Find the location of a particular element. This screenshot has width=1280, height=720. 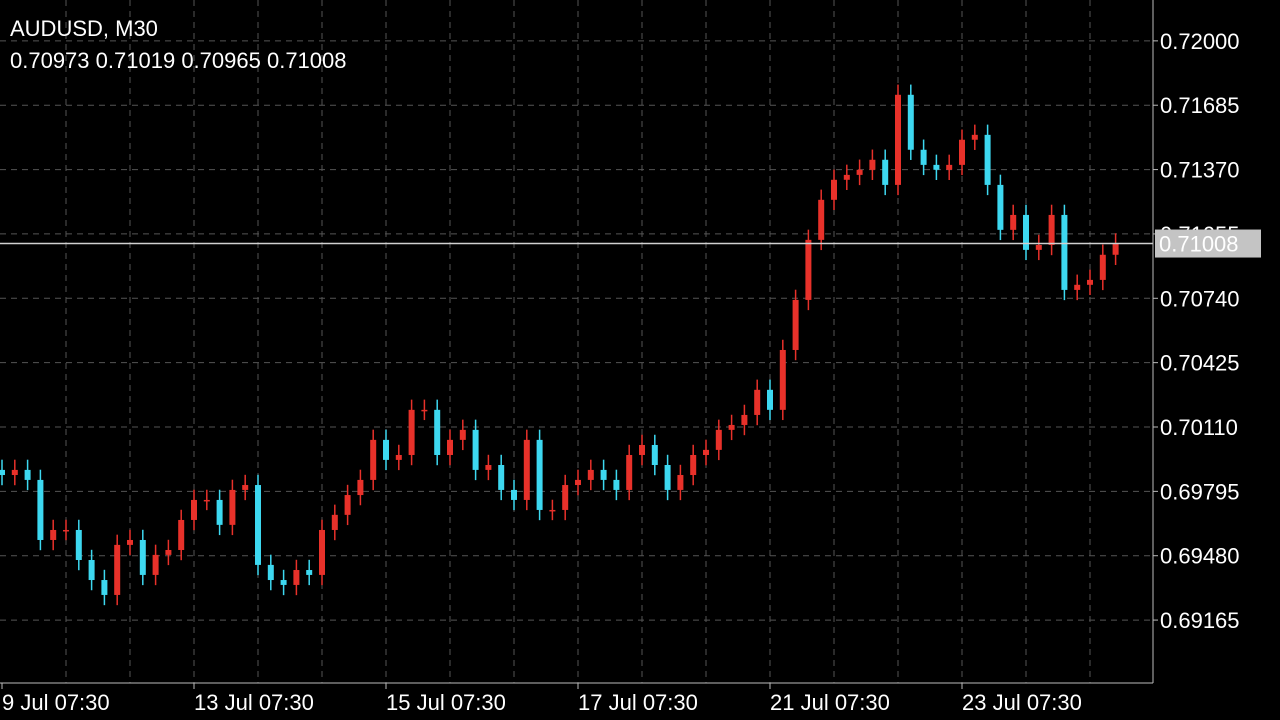

price-label-box is located at coordinates (1208, 243).